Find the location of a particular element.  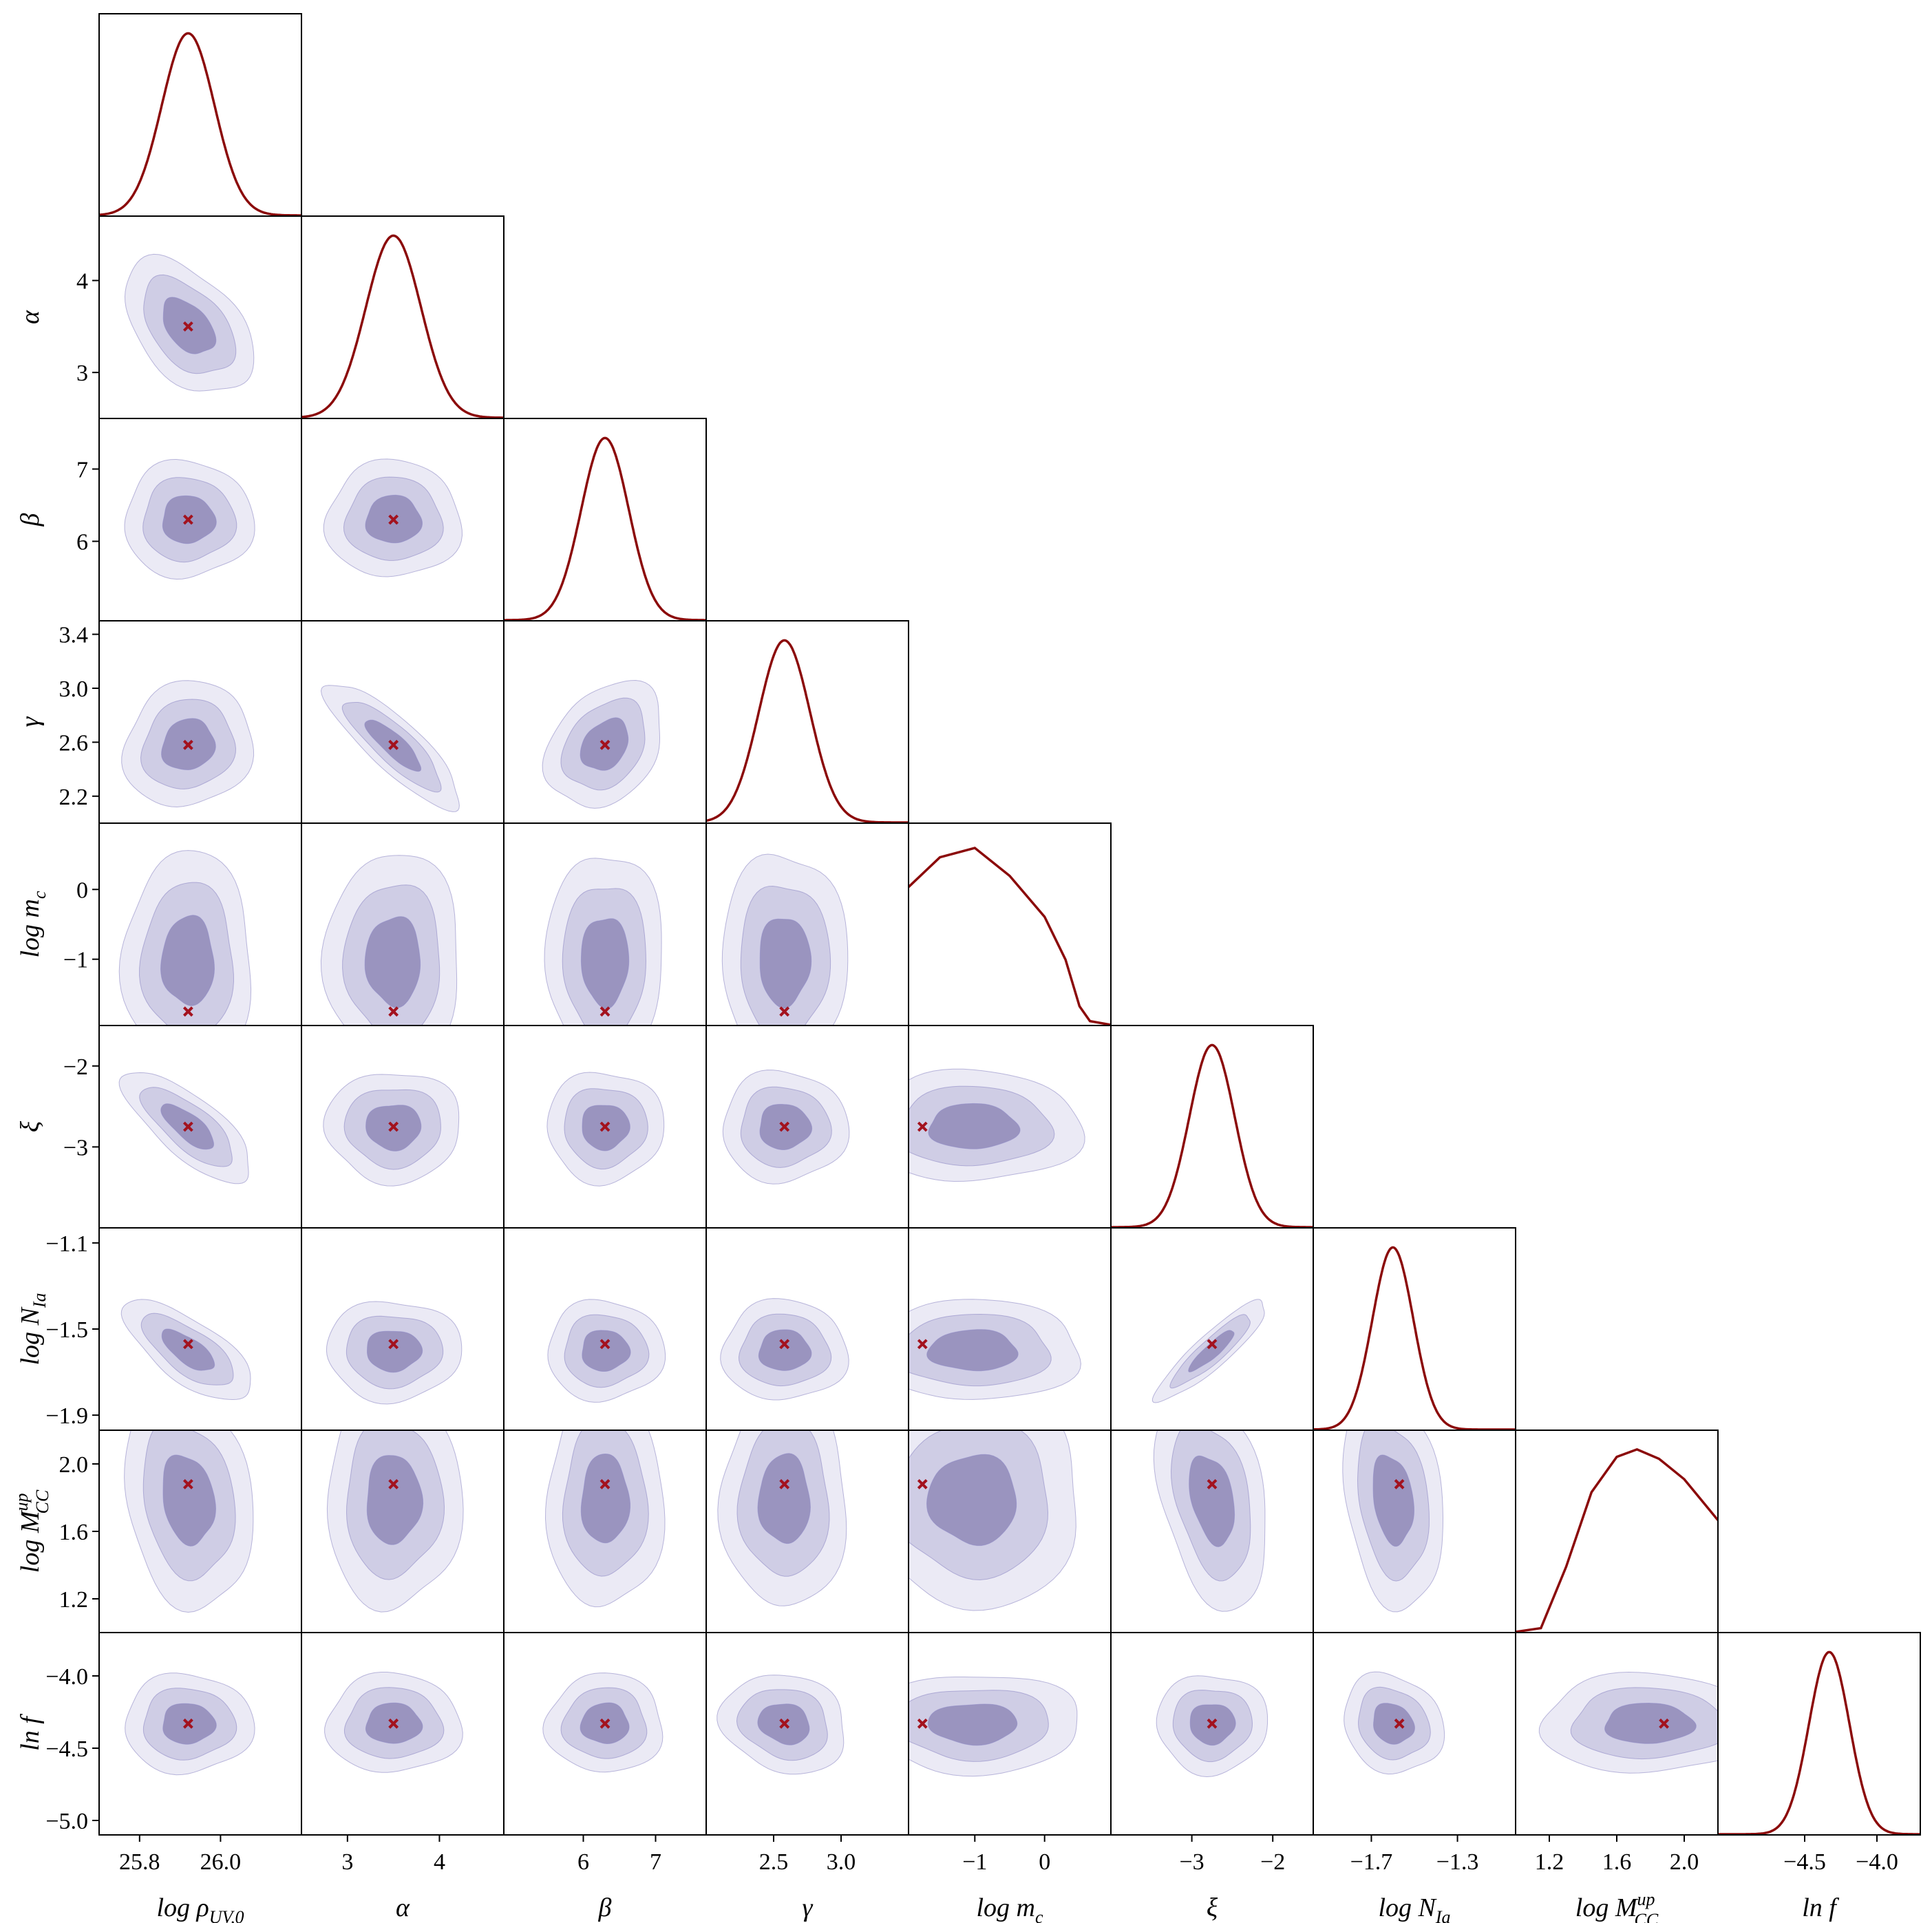

x-tick-label-alpha: 3 is located at coordinates (347, 1862).